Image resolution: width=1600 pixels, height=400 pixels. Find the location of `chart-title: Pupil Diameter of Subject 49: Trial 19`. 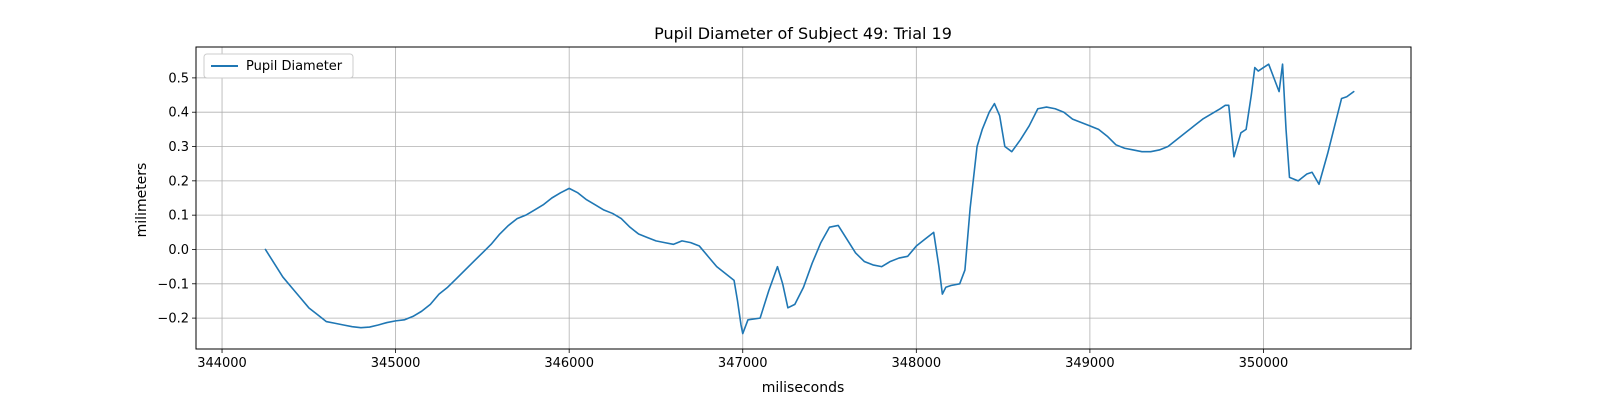

chart-title: Pupil Diameter of Subject 49: Trial 19 is located at coordinates (803, 33).